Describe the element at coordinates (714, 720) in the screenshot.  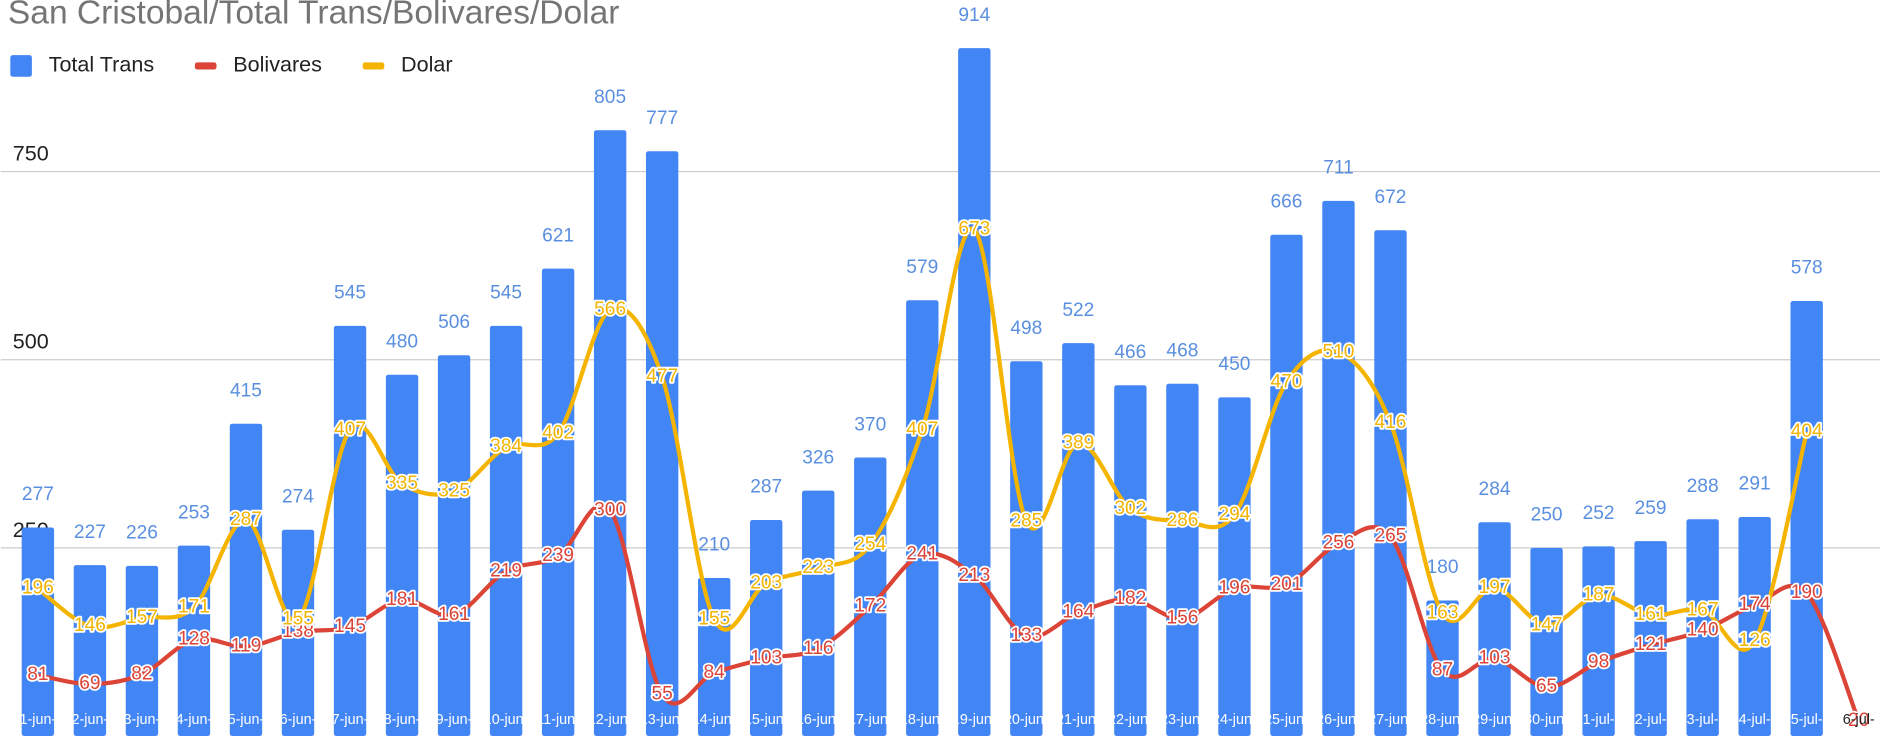
I see `x-tick-label: 14-jun-` at that location.